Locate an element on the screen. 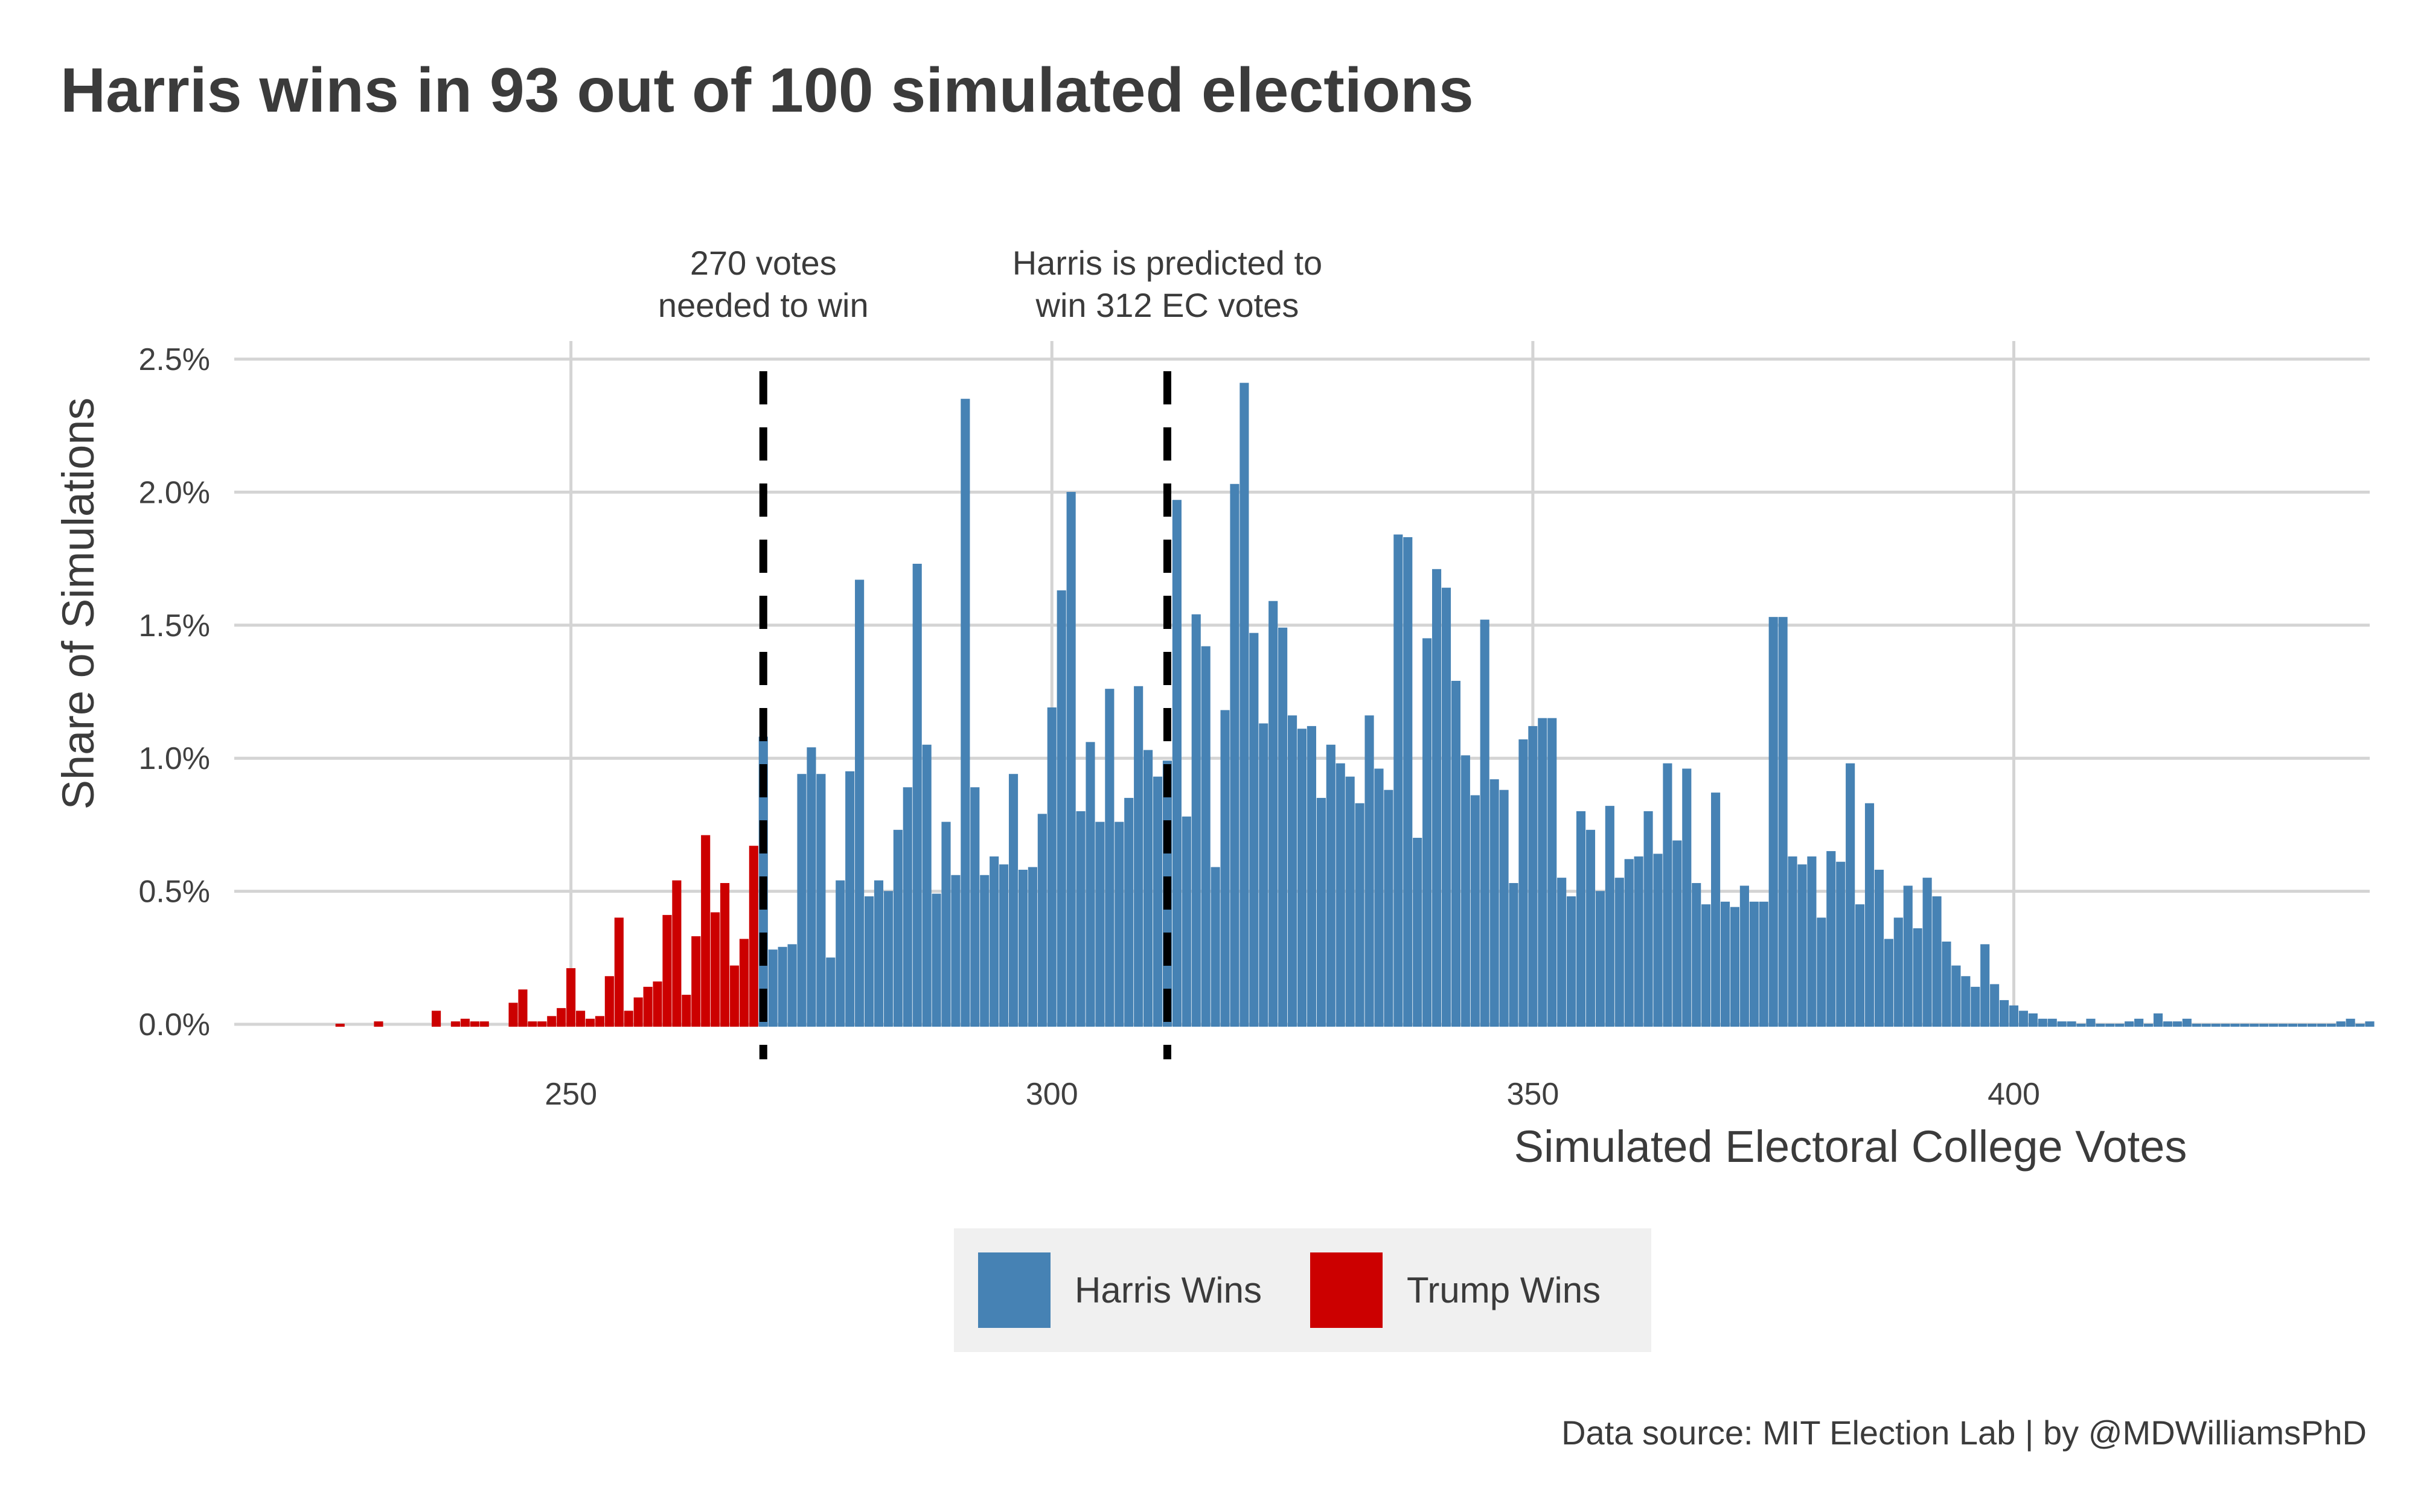  x-tick-label: 250 is located at coordinates (571, 1094).